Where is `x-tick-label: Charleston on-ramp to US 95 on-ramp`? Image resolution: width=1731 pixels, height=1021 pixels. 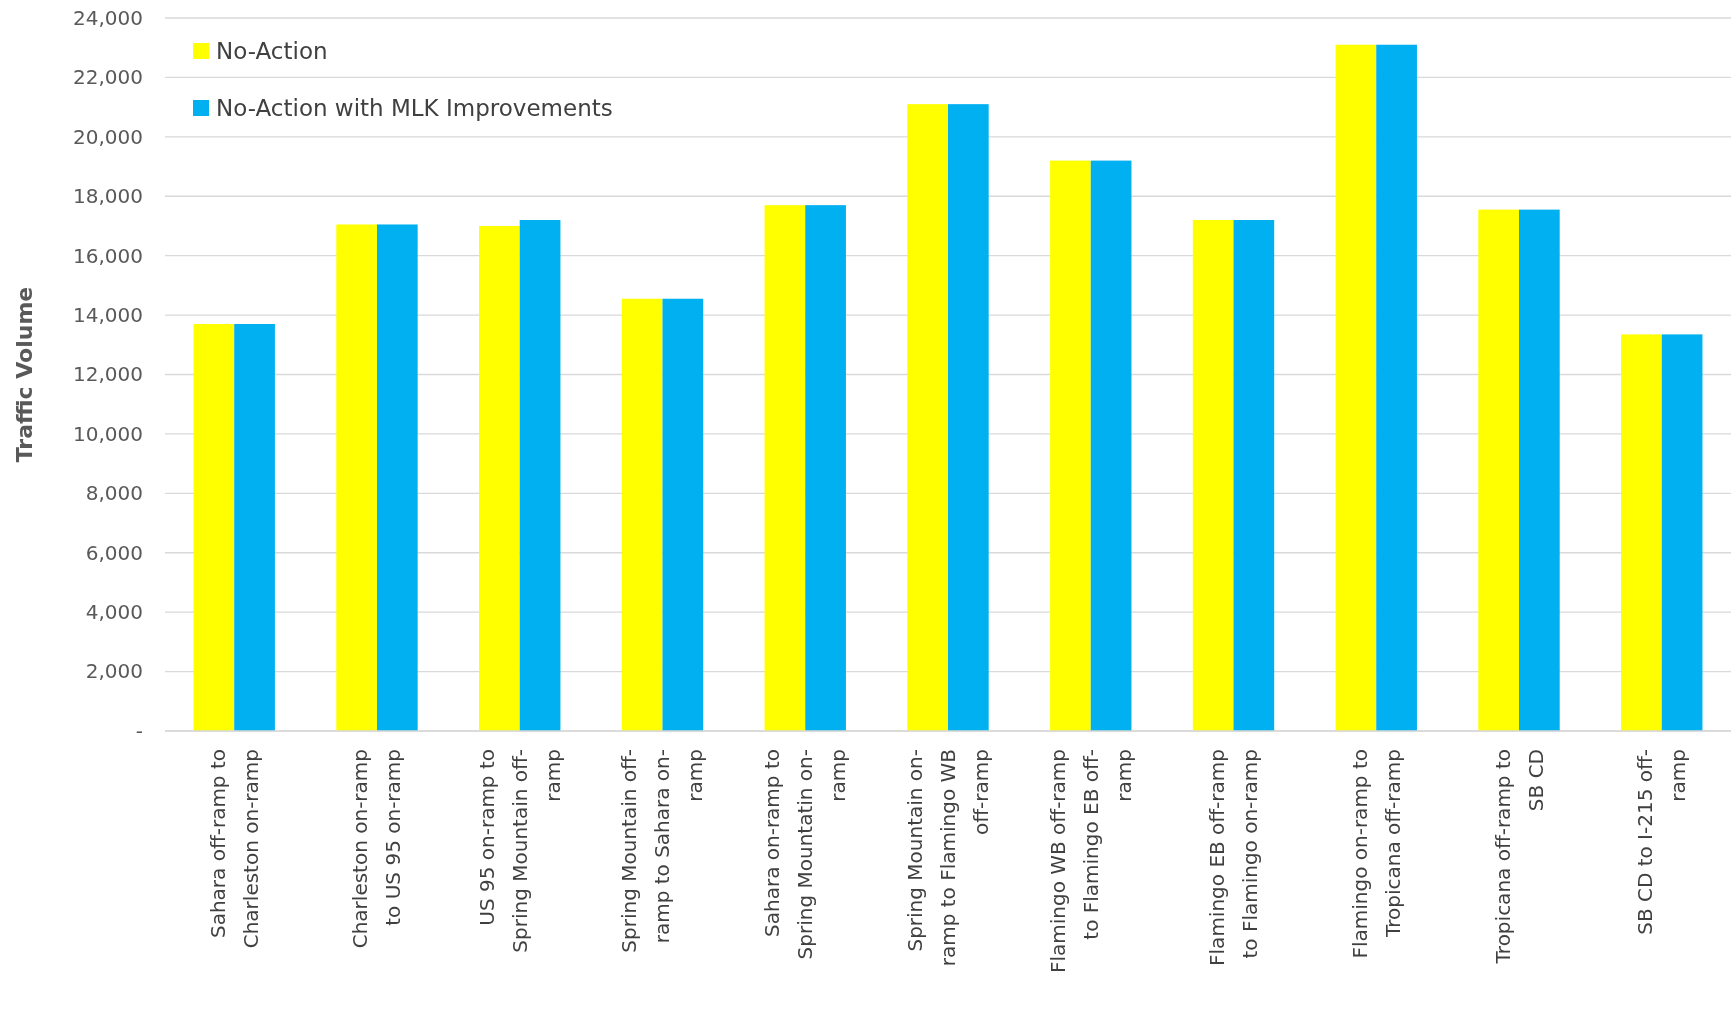 x-tick-label: Charleston on-ramp to US 95 on-ramp is located at coordinates (377, 849).